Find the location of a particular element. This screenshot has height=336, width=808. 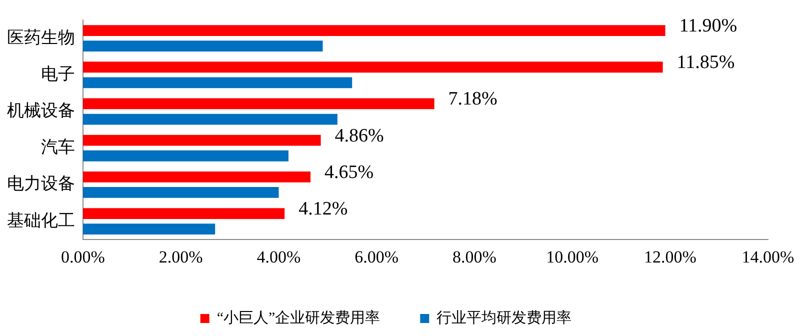

x-tick-label: 6.00% is located at coordinates (376, 256).